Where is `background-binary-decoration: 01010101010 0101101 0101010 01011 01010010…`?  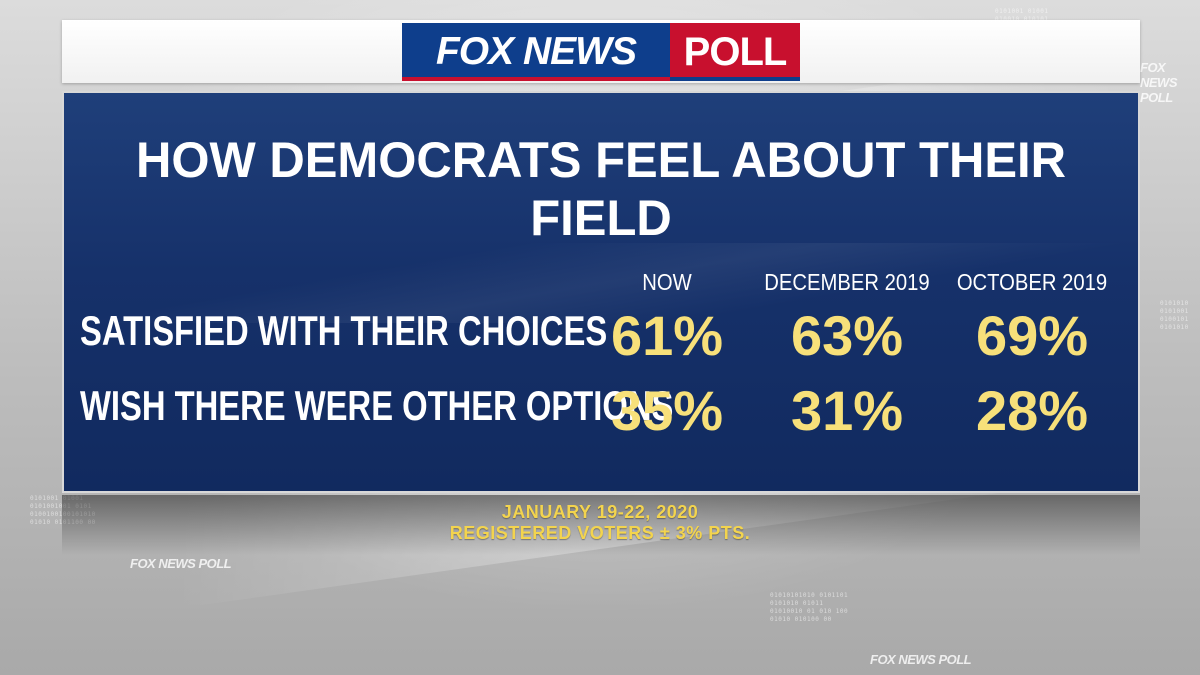 background-binary-decoration: 01010101010 0101101 0101010 01011 01010010… is located at coordinates (809, 607).